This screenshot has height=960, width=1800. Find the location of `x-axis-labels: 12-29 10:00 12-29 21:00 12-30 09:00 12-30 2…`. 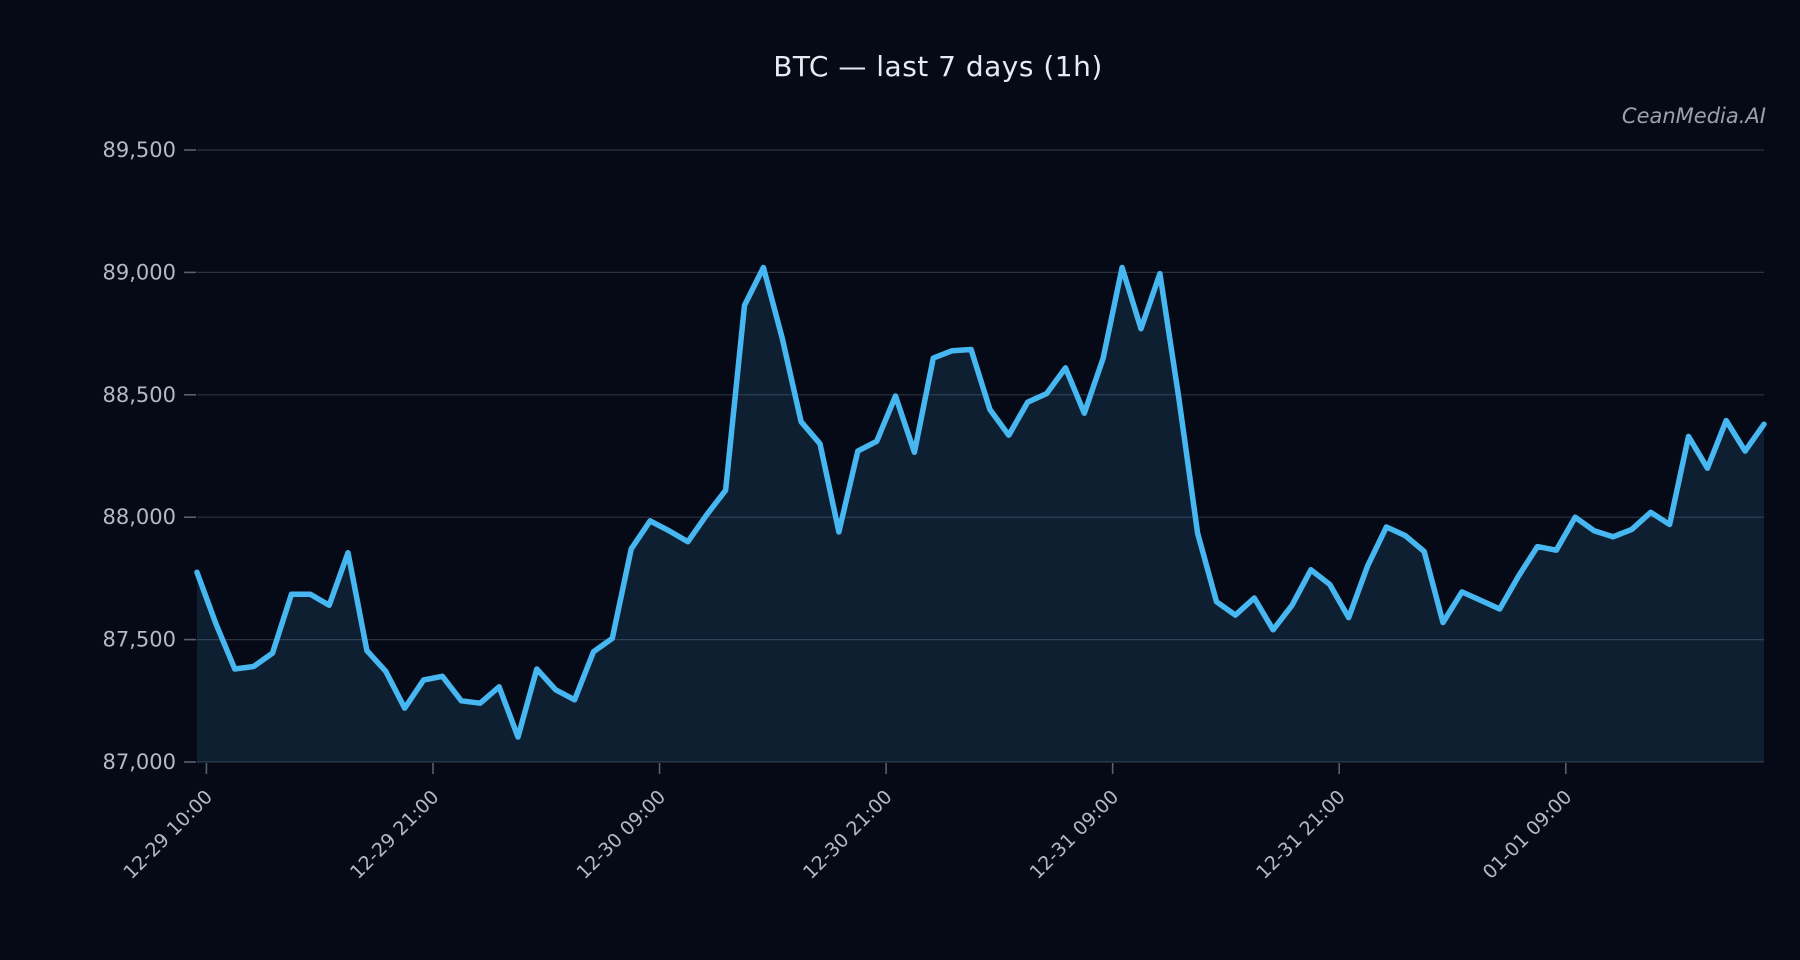

x-axis-labels: 12-29 10:00 12-29 21:00 12-30 09:00 12-30 2… is located at coordinates (847, 823).